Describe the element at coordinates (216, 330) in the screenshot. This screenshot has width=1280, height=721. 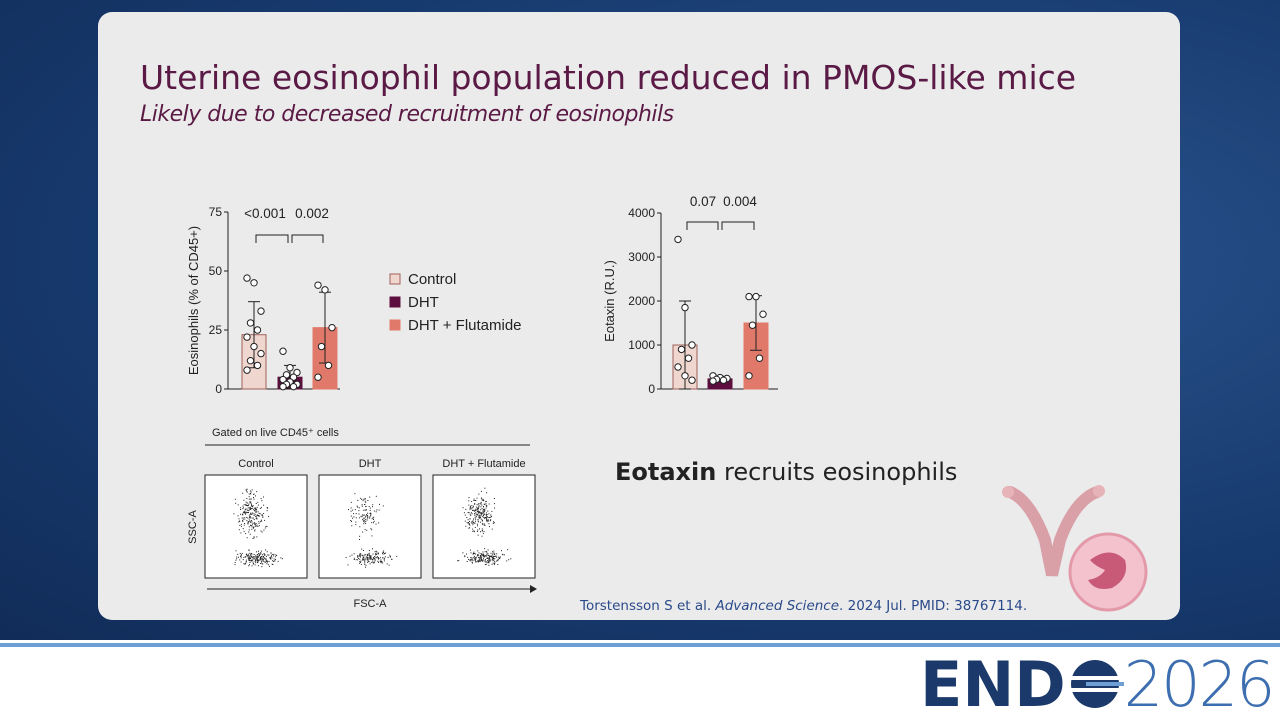
I see `y-tick-label: 25` at that location.